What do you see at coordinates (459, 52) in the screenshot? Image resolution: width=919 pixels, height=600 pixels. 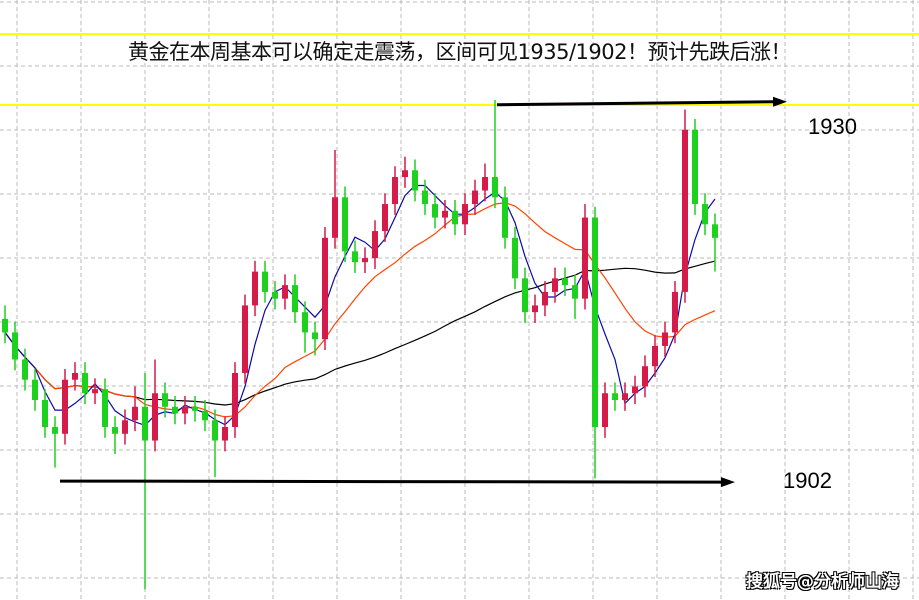 I see `chart-title: 黄金在本周基本可以确定走震荡，区间可见1935/1902！预计先跌后涨！` at bounding box center [459, 52].